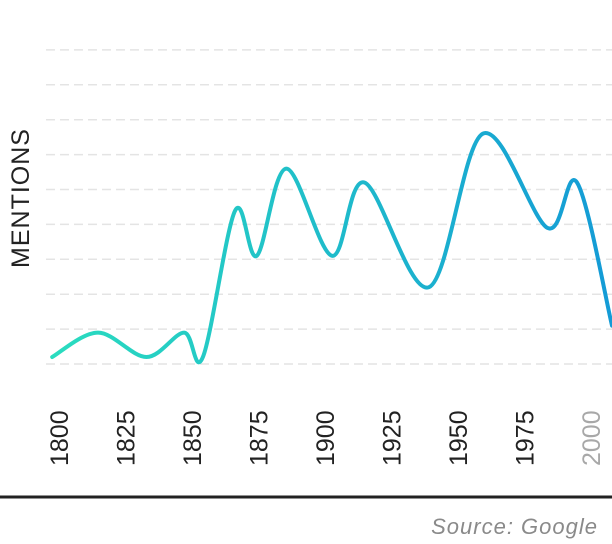 The height and width of the screenshot is (544, 612). What do you see at coordinates (526, 438) in the screenshot?
I see `x-tick-label: 1975` at bounding box center [526, 438].